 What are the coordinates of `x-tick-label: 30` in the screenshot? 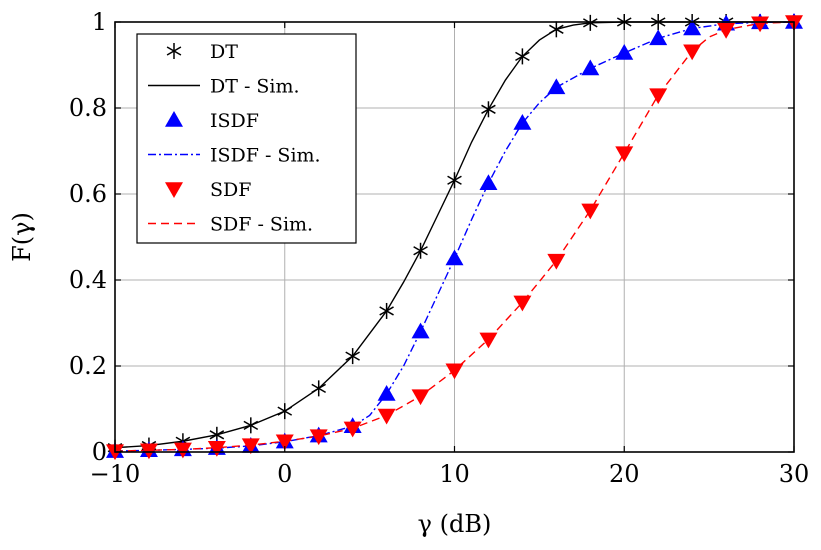 It's located at (794, 474).